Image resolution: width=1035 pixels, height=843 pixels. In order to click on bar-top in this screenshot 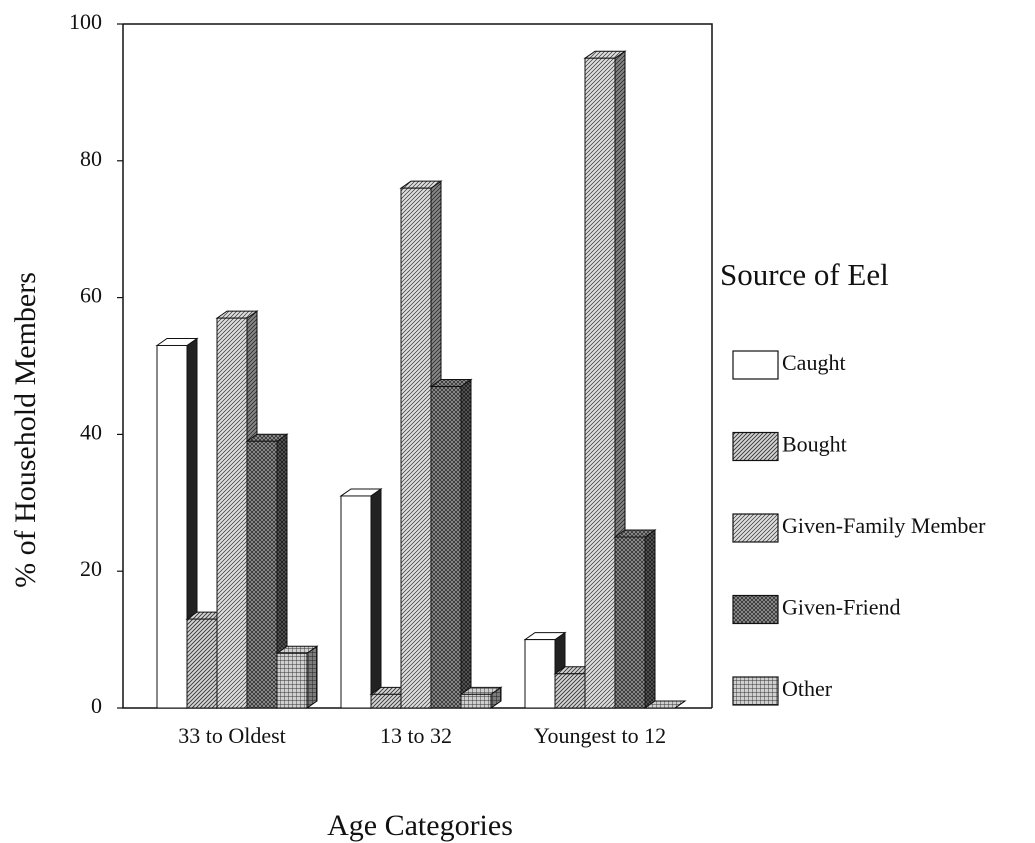, I will do `click(665, 704)`.